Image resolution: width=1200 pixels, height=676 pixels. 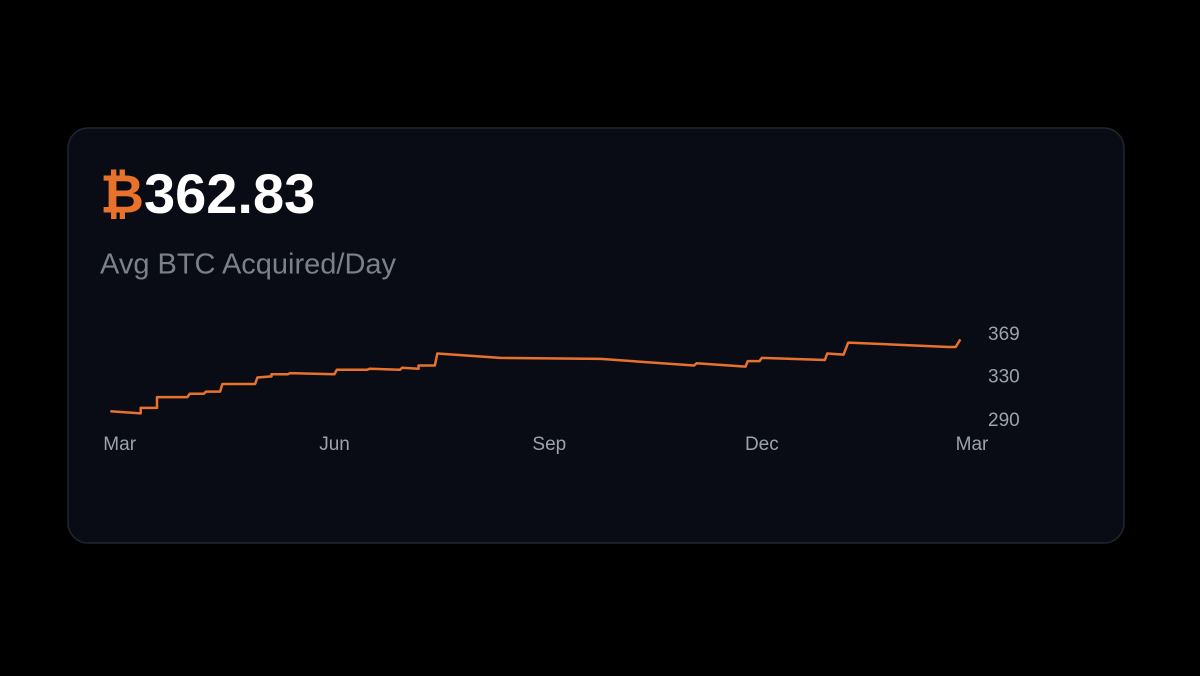 I want to click on currency-symbol: ₿, so click(x=122, y=194).